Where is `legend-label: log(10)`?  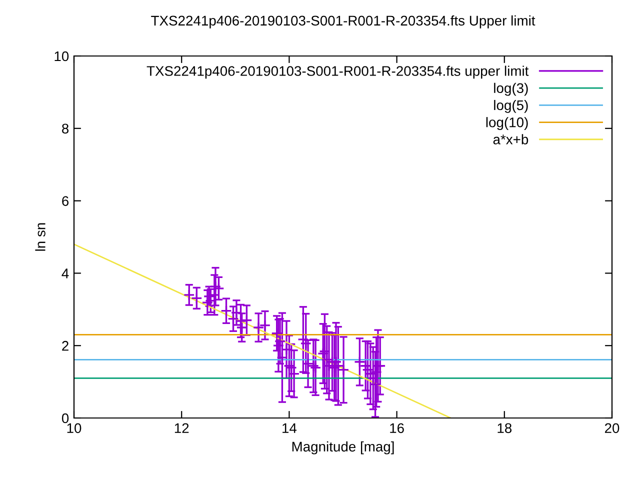 legend-label: log(10) is located at coordinates (507, 123).